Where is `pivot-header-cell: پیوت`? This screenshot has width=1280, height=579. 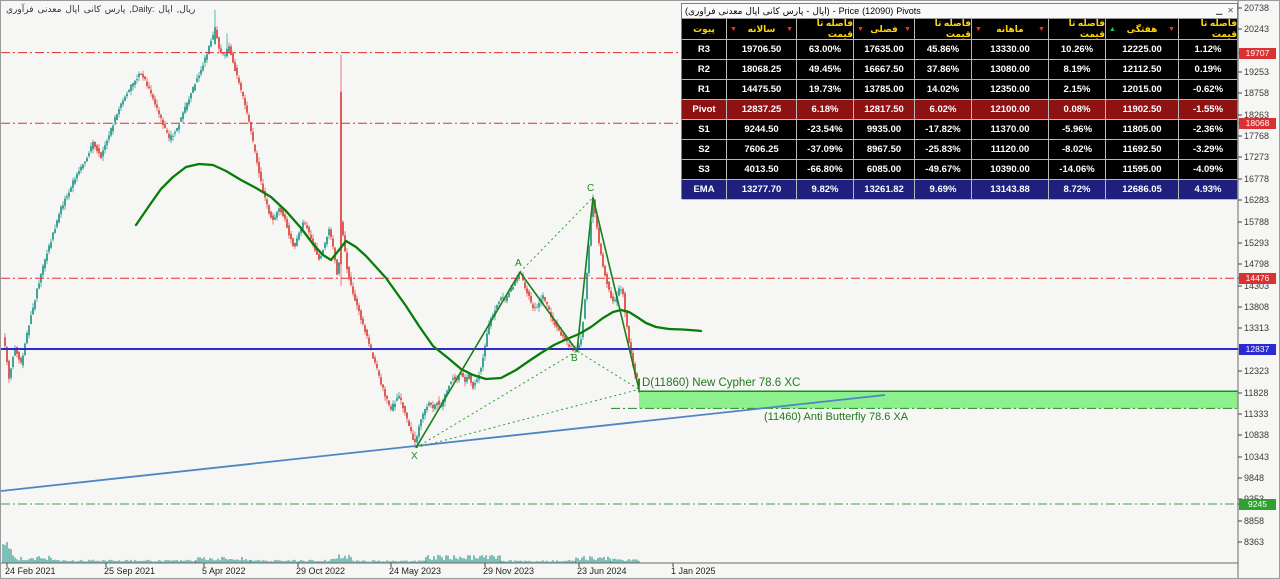
pivot-header-cell: پیوت is located at coordinates (704, 29).